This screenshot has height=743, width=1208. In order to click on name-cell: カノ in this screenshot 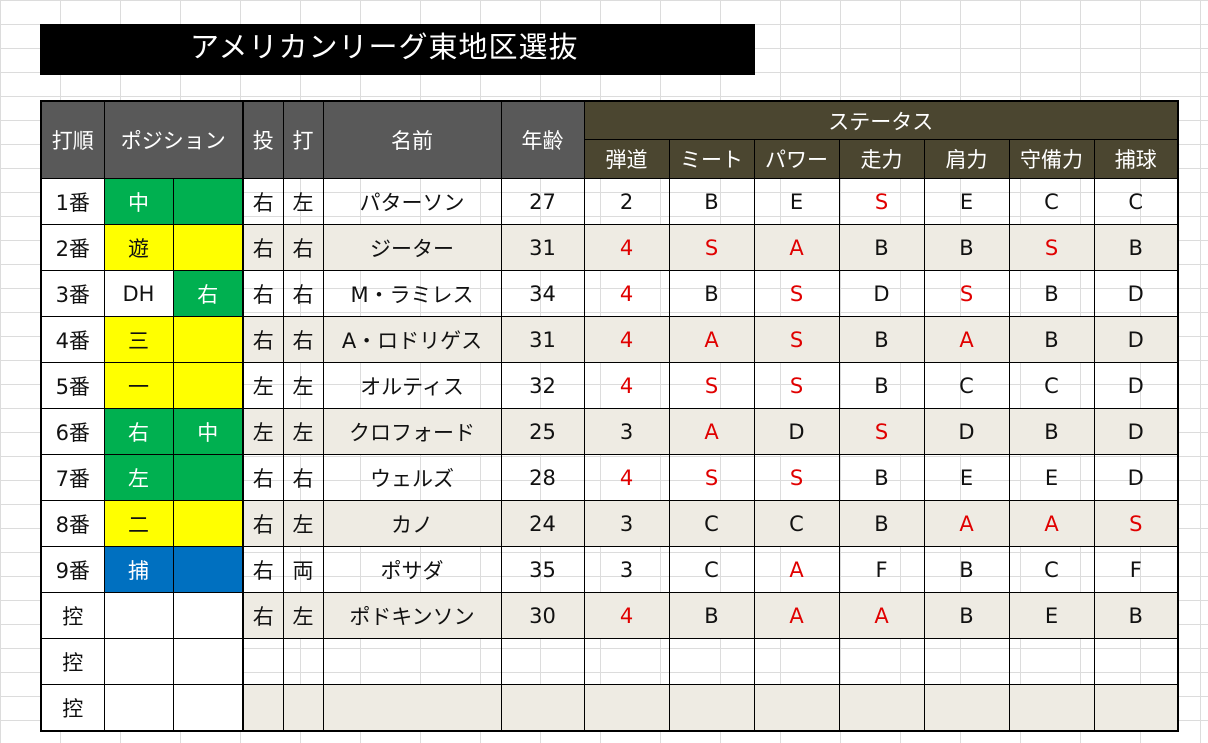, I will do `click(412, 523)`.